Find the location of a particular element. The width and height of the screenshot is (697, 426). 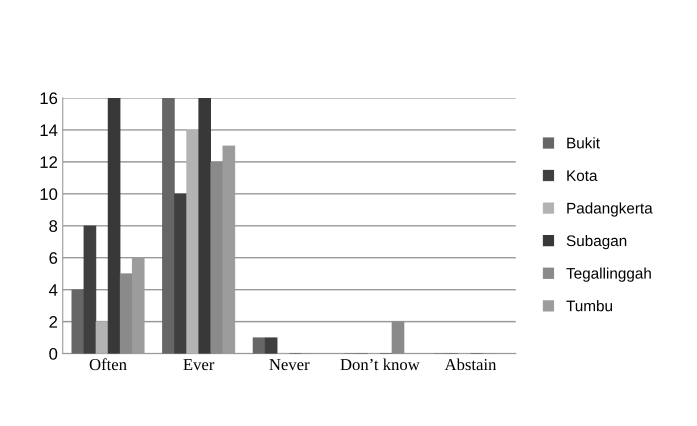

y-tick-label: 6 is located at coordinates (53, 258).